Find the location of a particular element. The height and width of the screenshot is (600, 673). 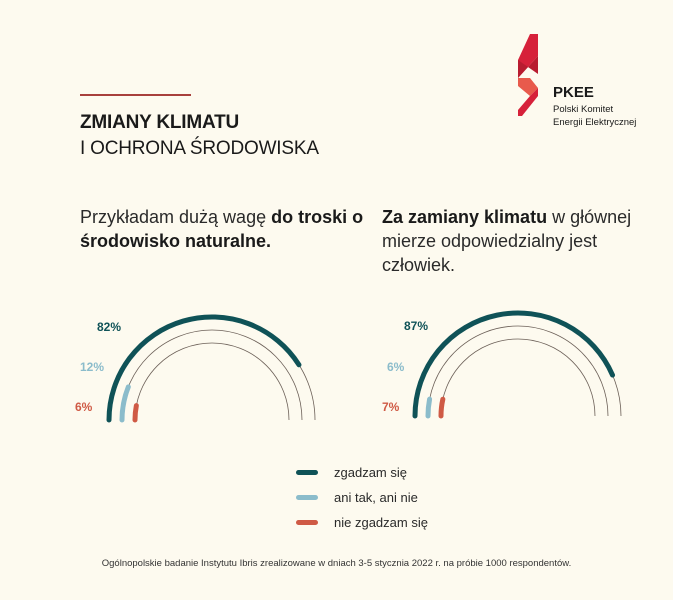

chart1-agree-pct: 82% is located at coordinates (109, 327).